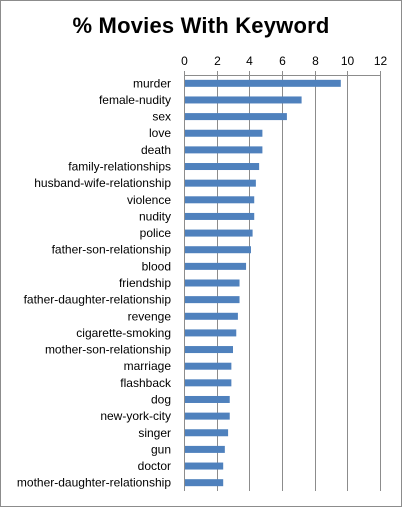 The width and height of the screenshot is (402, 507). What do you see at coordinates (211, 316) in the screenshot?
I see `bar-revenge` at bounding box center [211, 316].